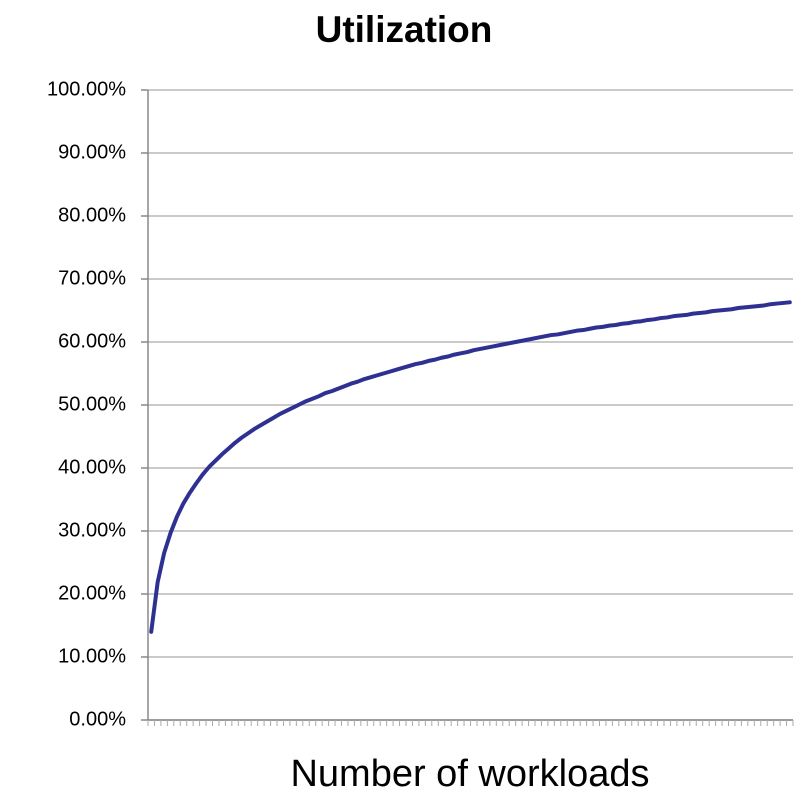 This screenshot has width=797, height=802. Describe the element at coordinates (92, 341) in the screenshot. I see `y-tick-label: 60.00%` at that location.